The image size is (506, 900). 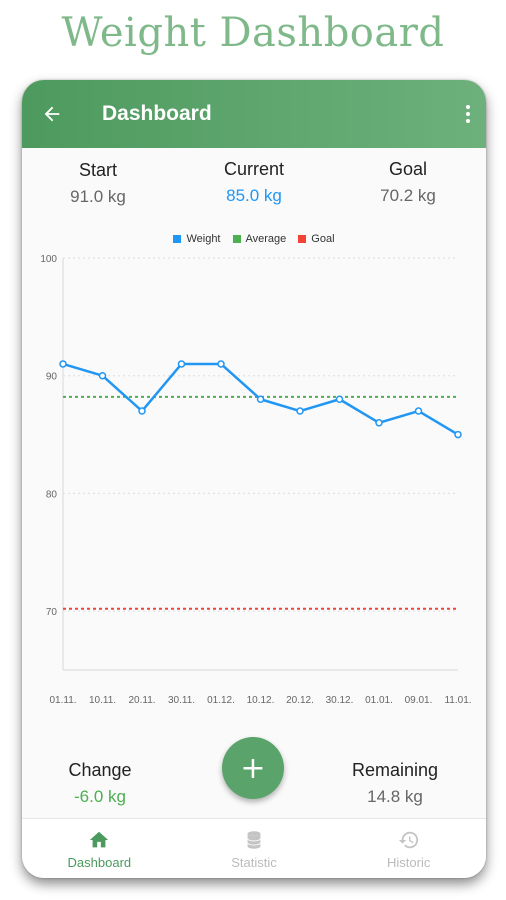 I want to click on legend-label-goal: Goal, so click(x=323, y=239).